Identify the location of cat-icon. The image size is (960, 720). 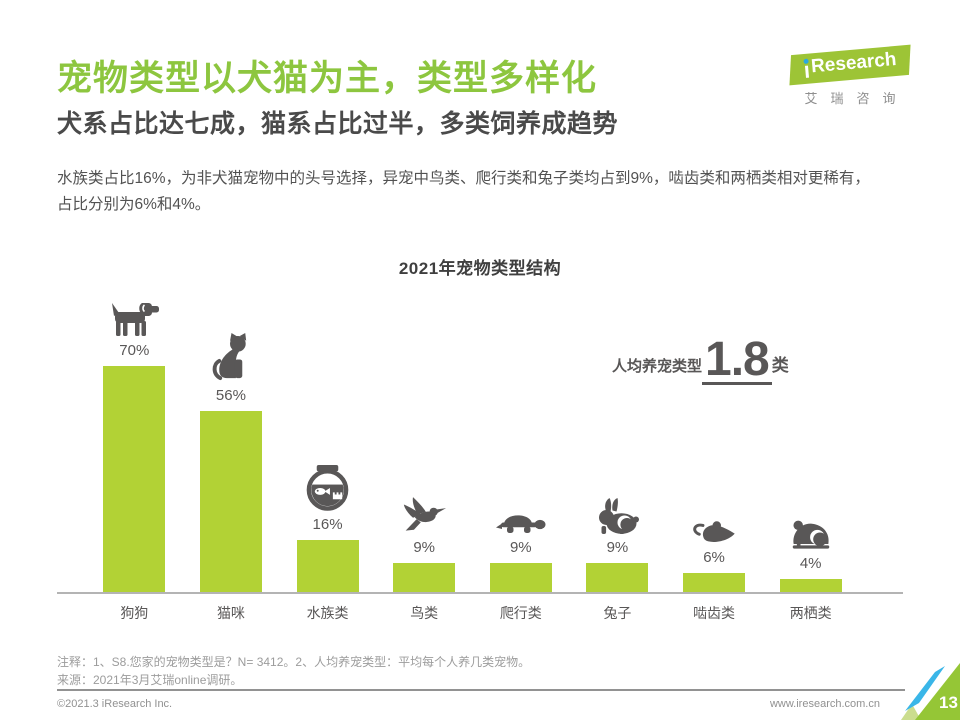
(231, 357).